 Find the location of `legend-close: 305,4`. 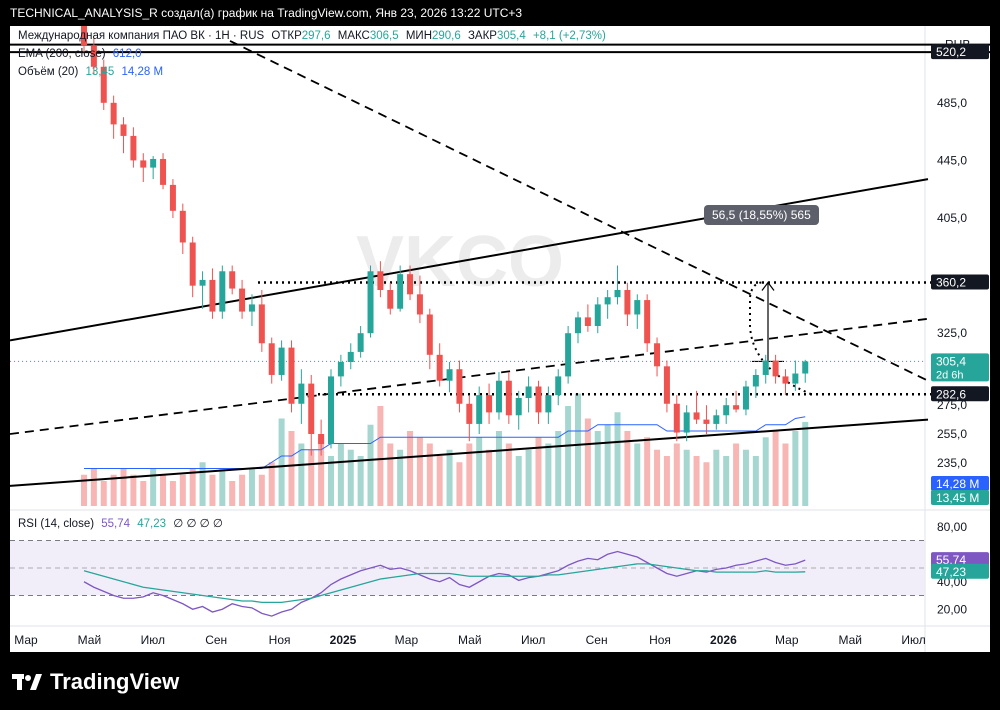

legend-close: 305,4 is located at coordinates (511, 36).